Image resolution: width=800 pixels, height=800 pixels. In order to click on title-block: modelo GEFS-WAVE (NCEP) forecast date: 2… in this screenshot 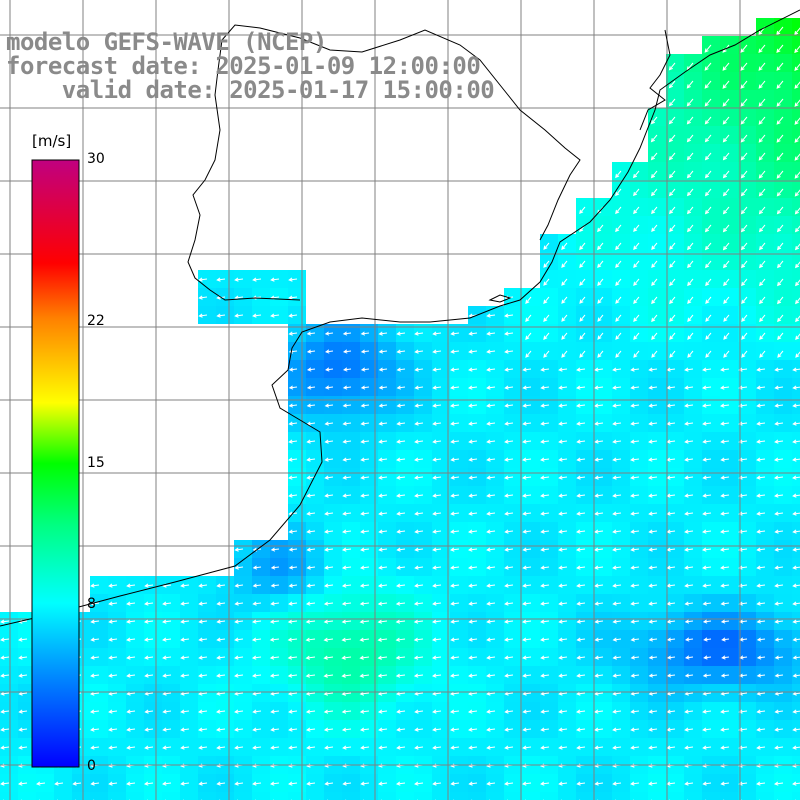, I will do `click(250, 66)`.